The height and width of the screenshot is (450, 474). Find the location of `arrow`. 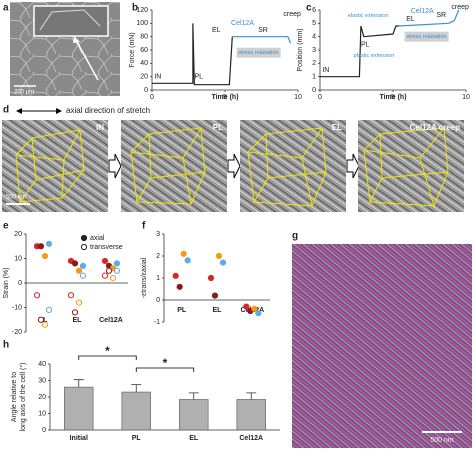

arrow is located at coordinates (87, 60).